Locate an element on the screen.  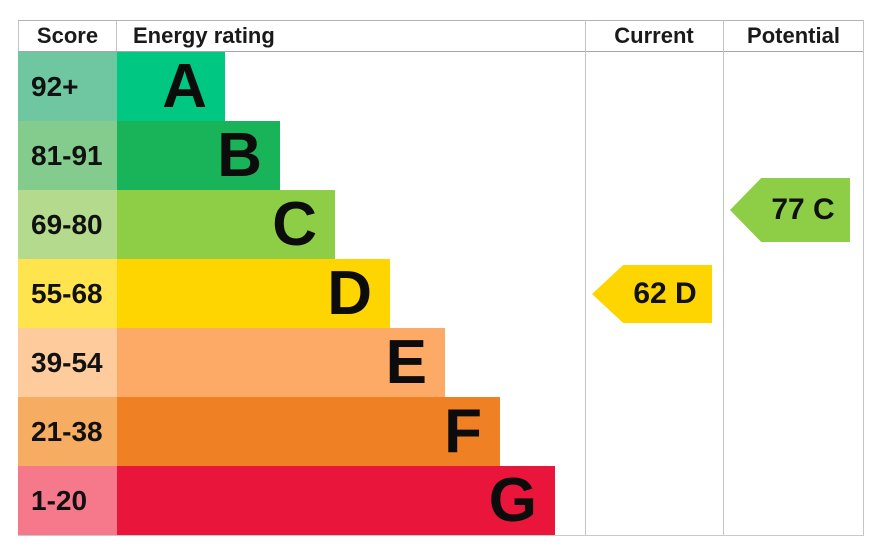
band-score-range: 55-68 is located at coordinates (67, 293).